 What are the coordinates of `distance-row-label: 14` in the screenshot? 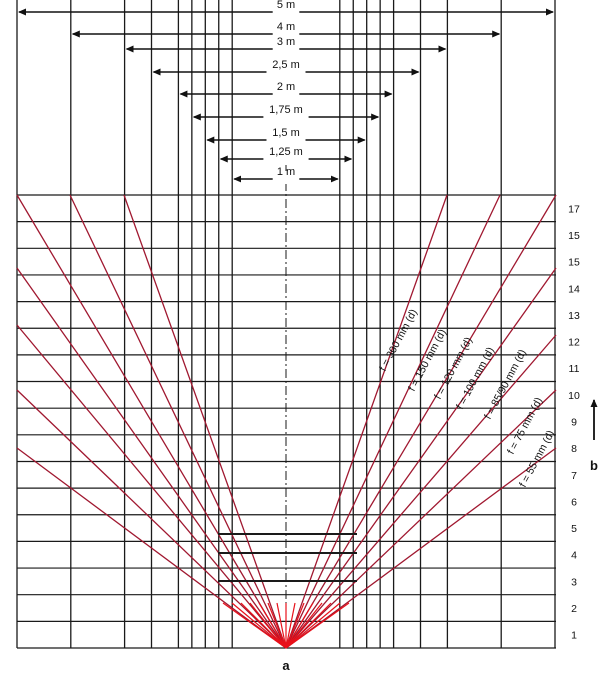 It's located at (574, 289).